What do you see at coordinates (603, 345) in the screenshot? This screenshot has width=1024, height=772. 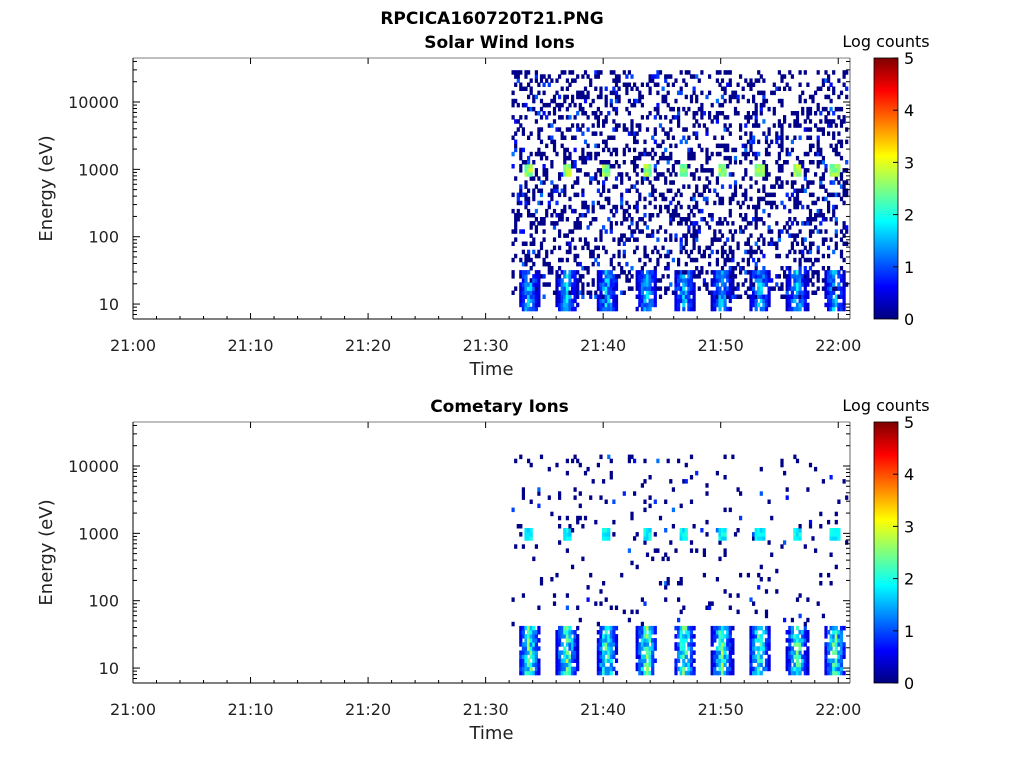 I see `x-tick-label: 21:40` at bounding box center [603, 345].